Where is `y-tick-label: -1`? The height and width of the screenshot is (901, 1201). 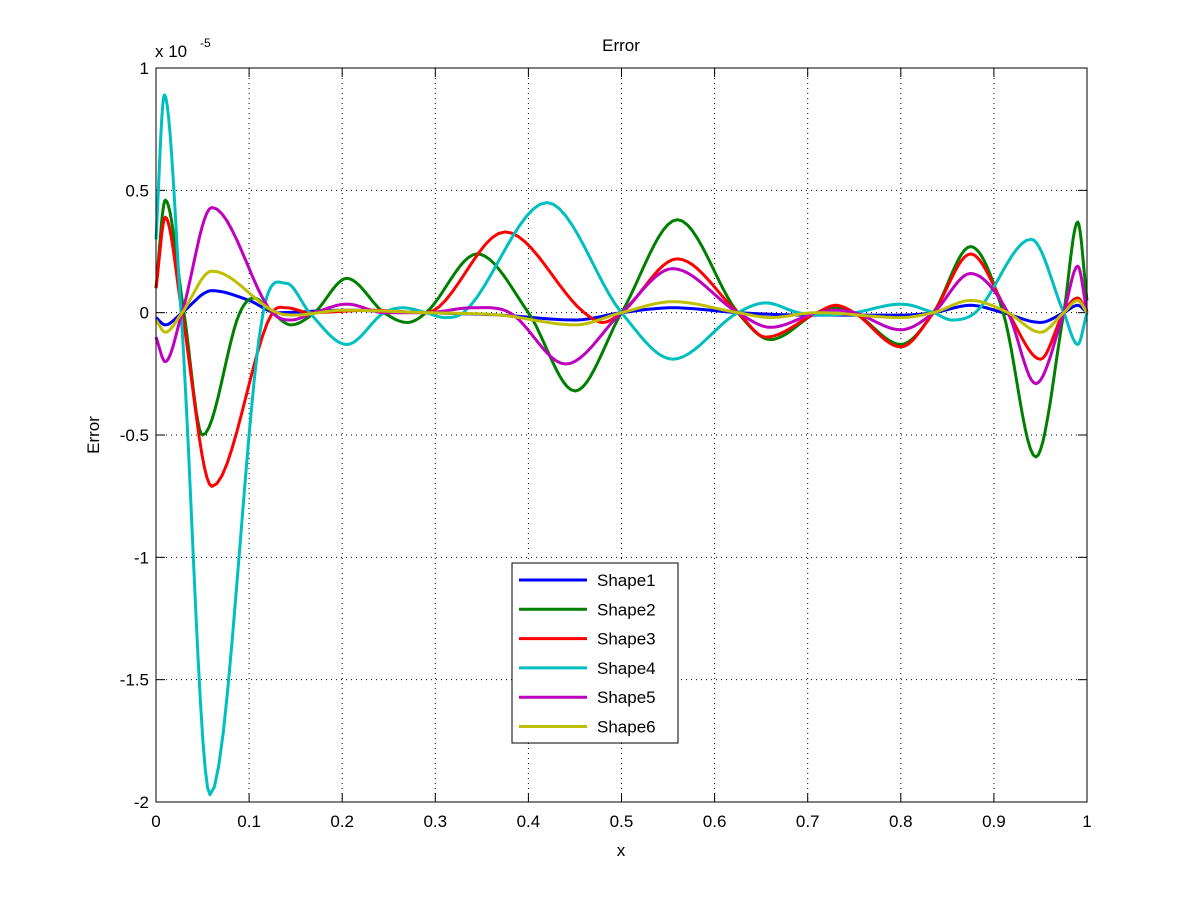 y-tick-label: -1 is located at coordinates (141, 557).